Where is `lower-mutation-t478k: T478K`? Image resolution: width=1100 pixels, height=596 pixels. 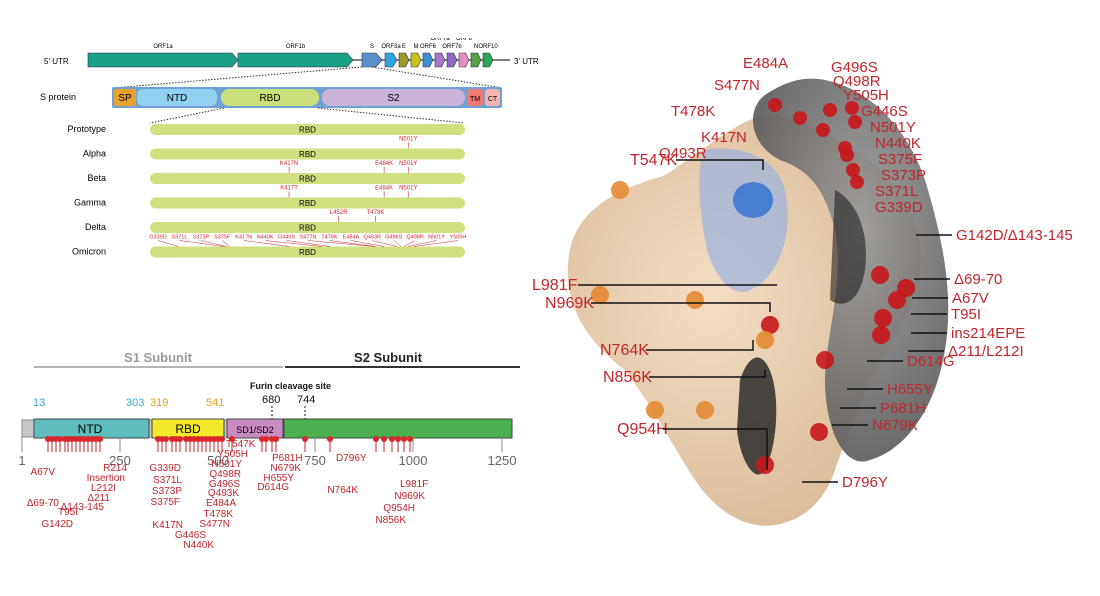 lower-mutation-t478k: T478K is located at coordinates (219, 514).